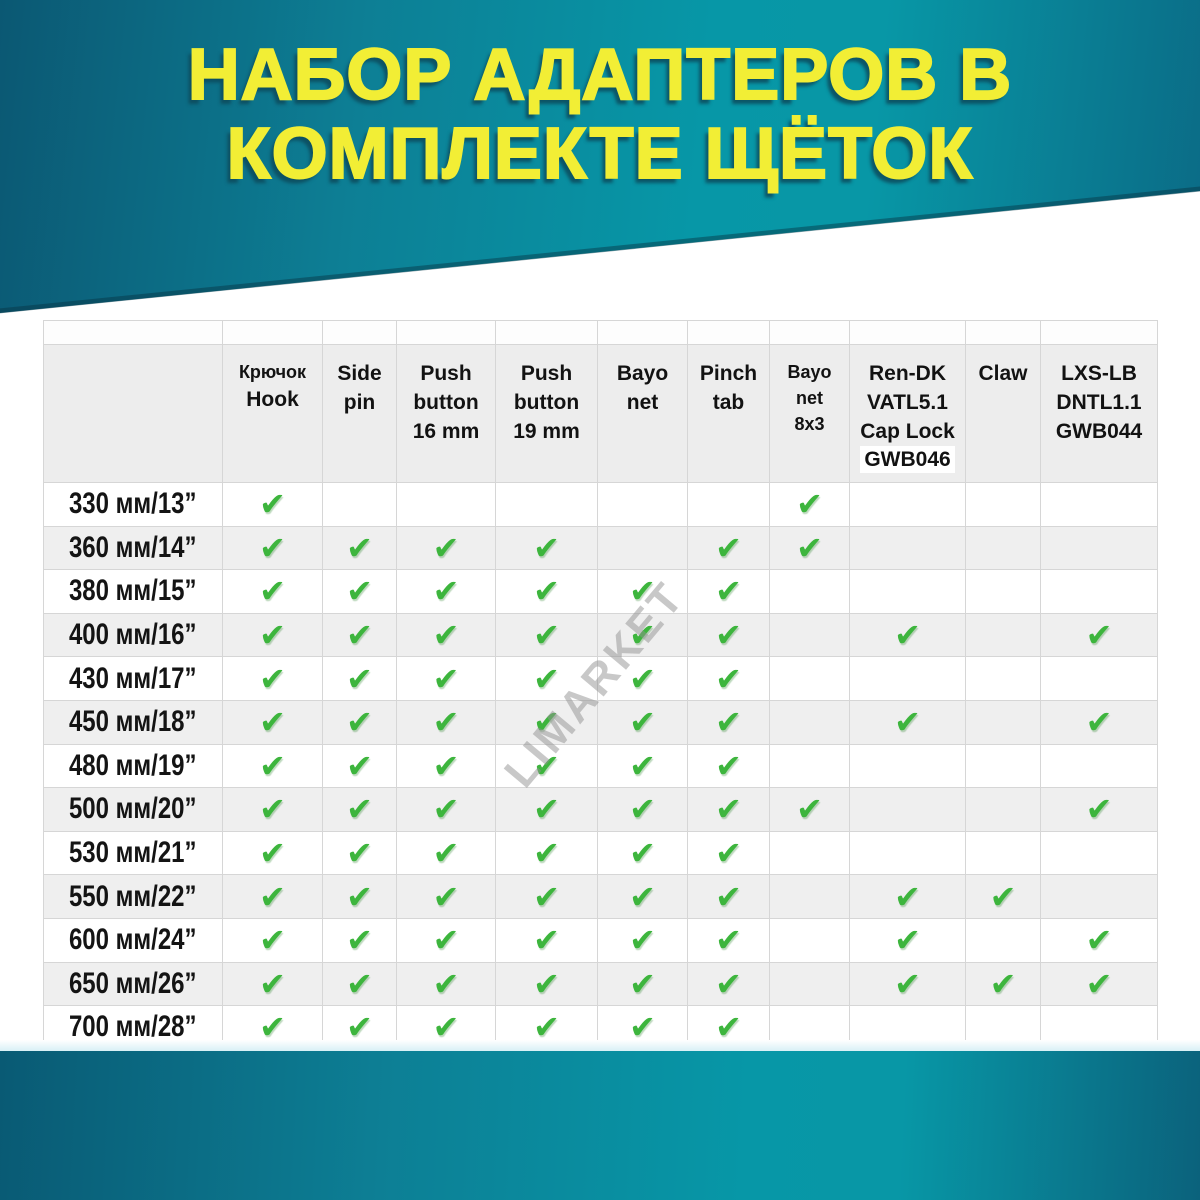  Describe the element at coordinates (907, 373) in the screenshot. I see `column-header-line: Ren-DK` at that location.